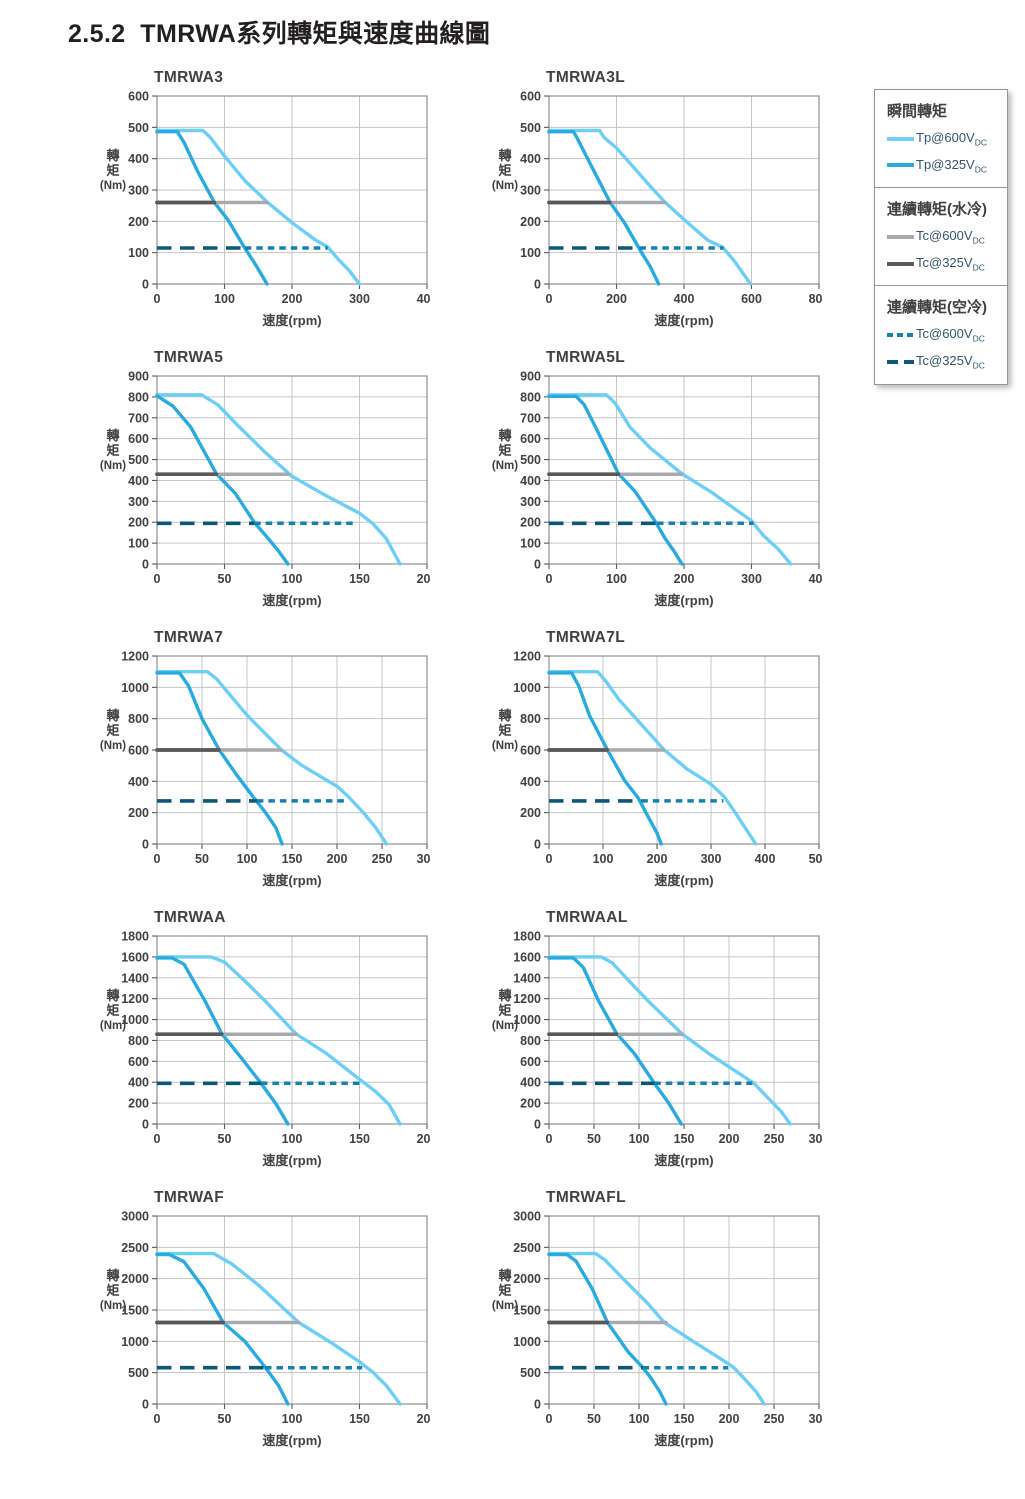  Describe the element at coordinates (138, 191) in the screenshot. I see `y-tick-label: 300` at that location.